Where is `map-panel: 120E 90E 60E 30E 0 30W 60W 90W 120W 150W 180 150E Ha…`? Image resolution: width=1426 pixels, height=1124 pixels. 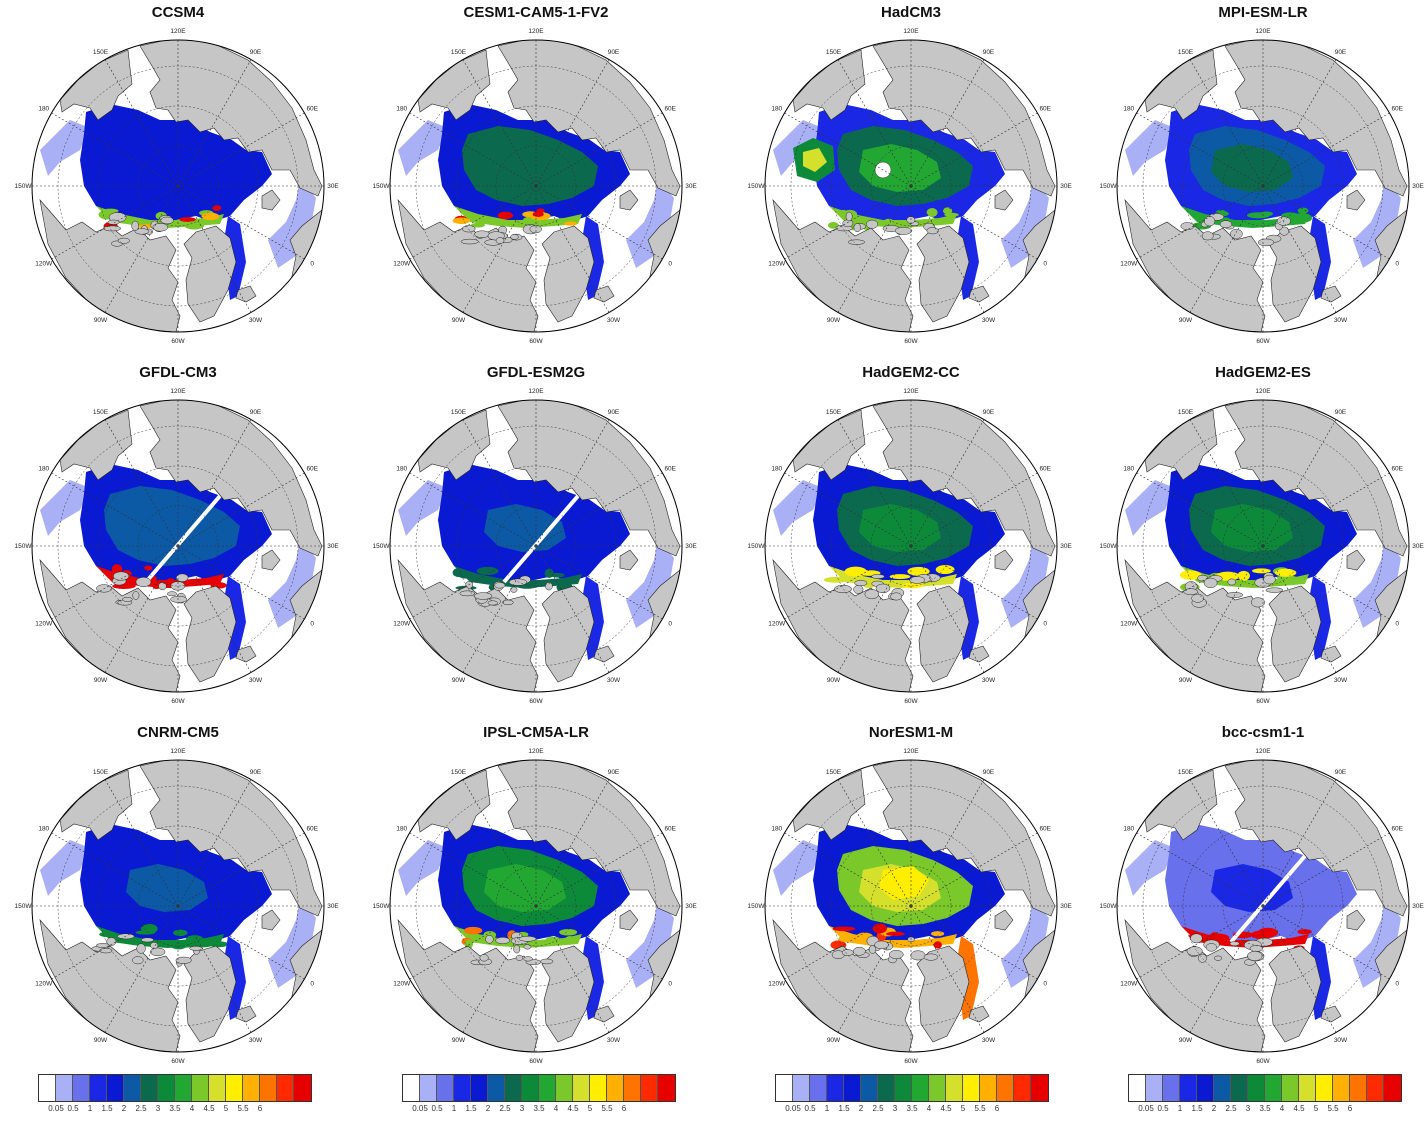 map-panel: 120E 90E 60E 30E 0 30W 60W 90W 120W 150W 180 150E Ha… is located at coordinates (911, 538).